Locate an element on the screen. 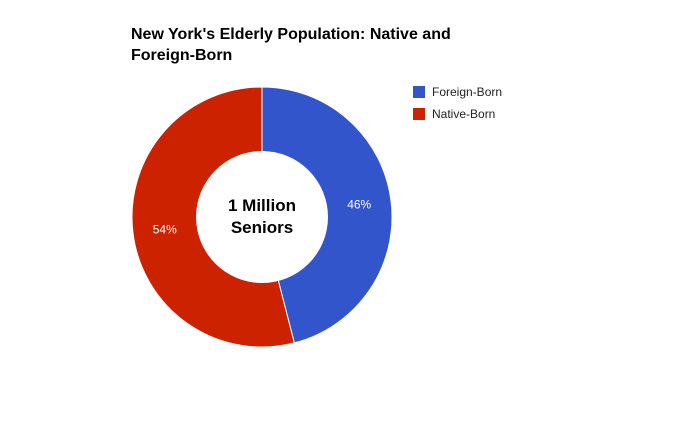 Image resolution: width=683 pixels, height=433 pixels. legend-label-native-born: Native-Born is located at coordinates (464, 114).